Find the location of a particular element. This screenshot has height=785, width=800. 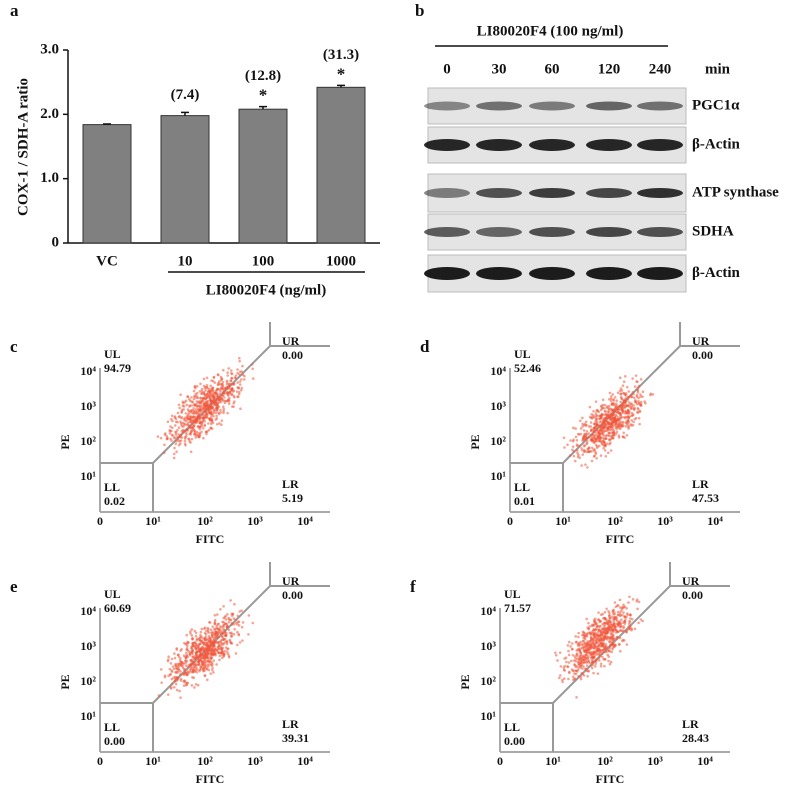

y-tick-label: 10¹ is located at coordinates (498, 476).